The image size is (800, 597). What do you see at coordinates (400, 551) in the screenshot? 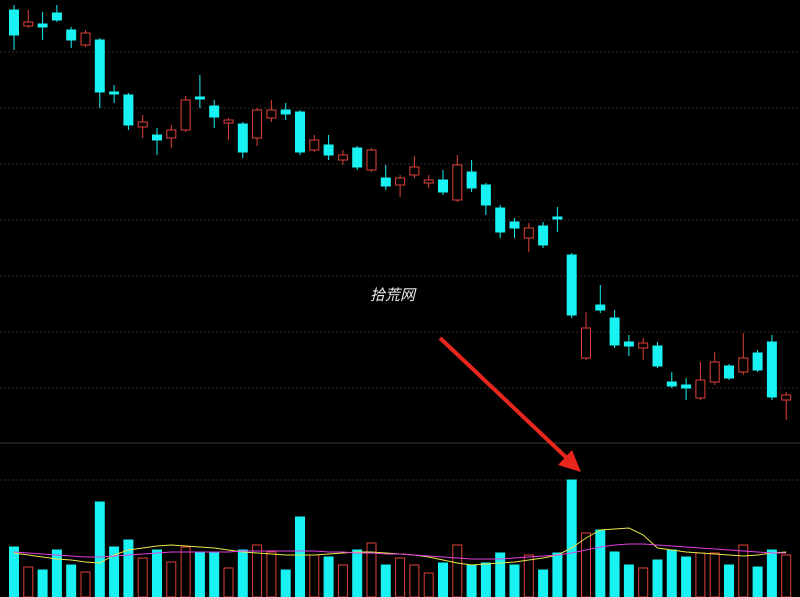
I see `volume-ma-line` at bounding box center [400, 551].